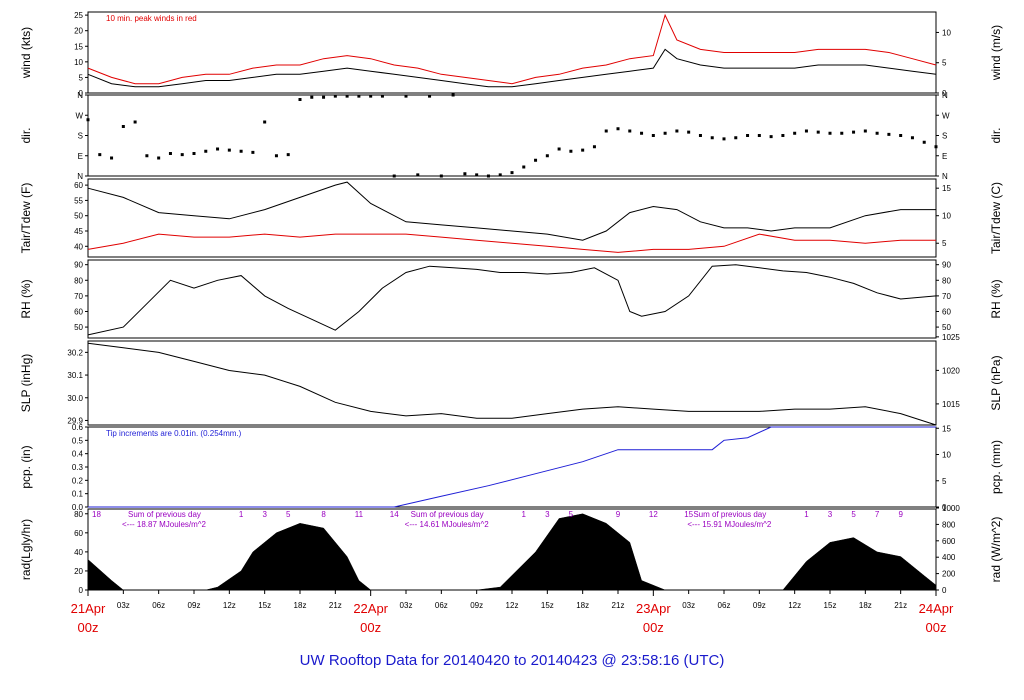 The width and height of the screenshot is (1024, 700). What do you see at coordinates (80, 176) in the screenshot?
I see `left-tick-label: N` at bounding box center [80, 176].